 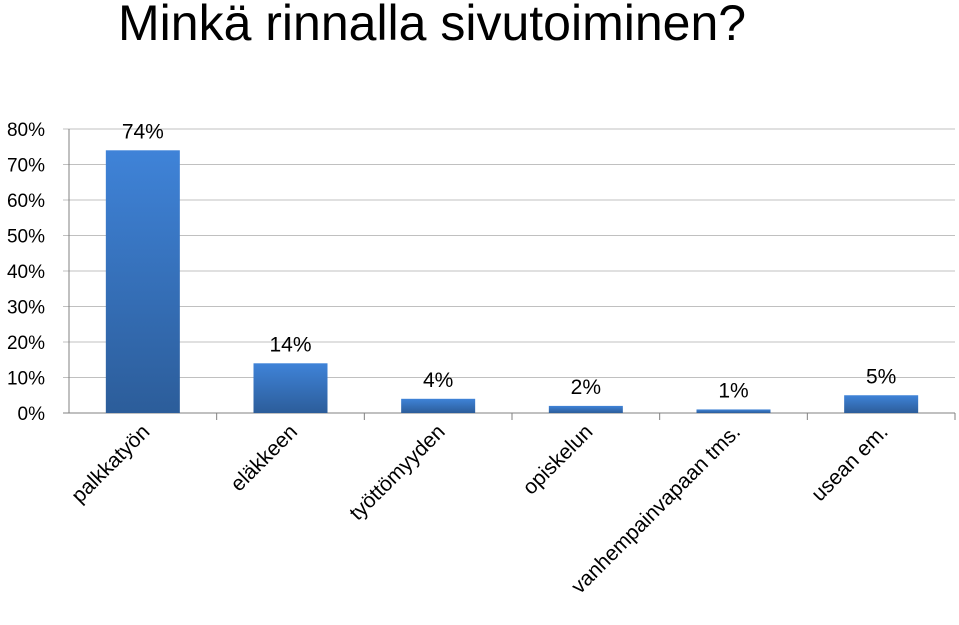 I want to click on data-label: 74%, so click(x=143, y=131).